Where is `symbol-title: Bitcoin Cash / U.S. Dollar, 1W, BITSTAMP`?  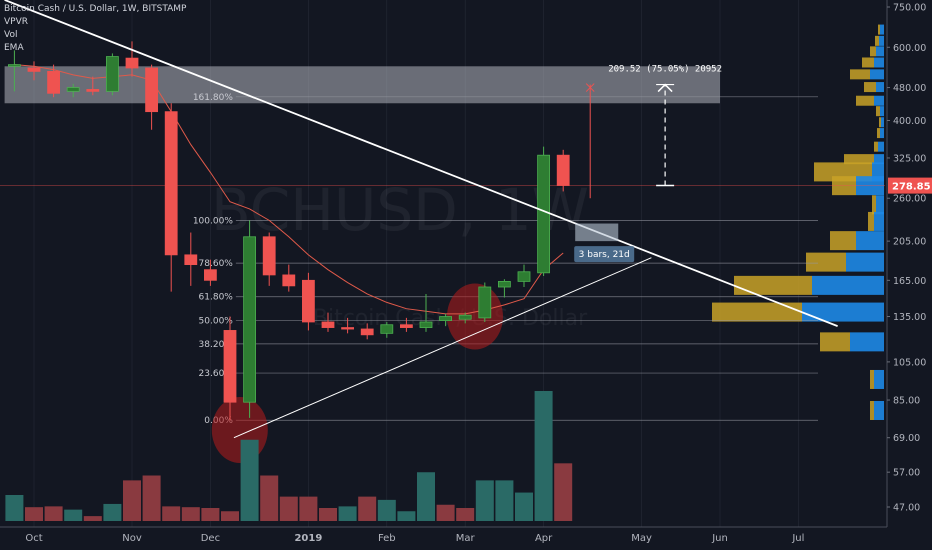 symbol-title: Bitcoin Cash / U.S. Dollar, 1W, BITSTAMP is located at coordinates (95, 9).